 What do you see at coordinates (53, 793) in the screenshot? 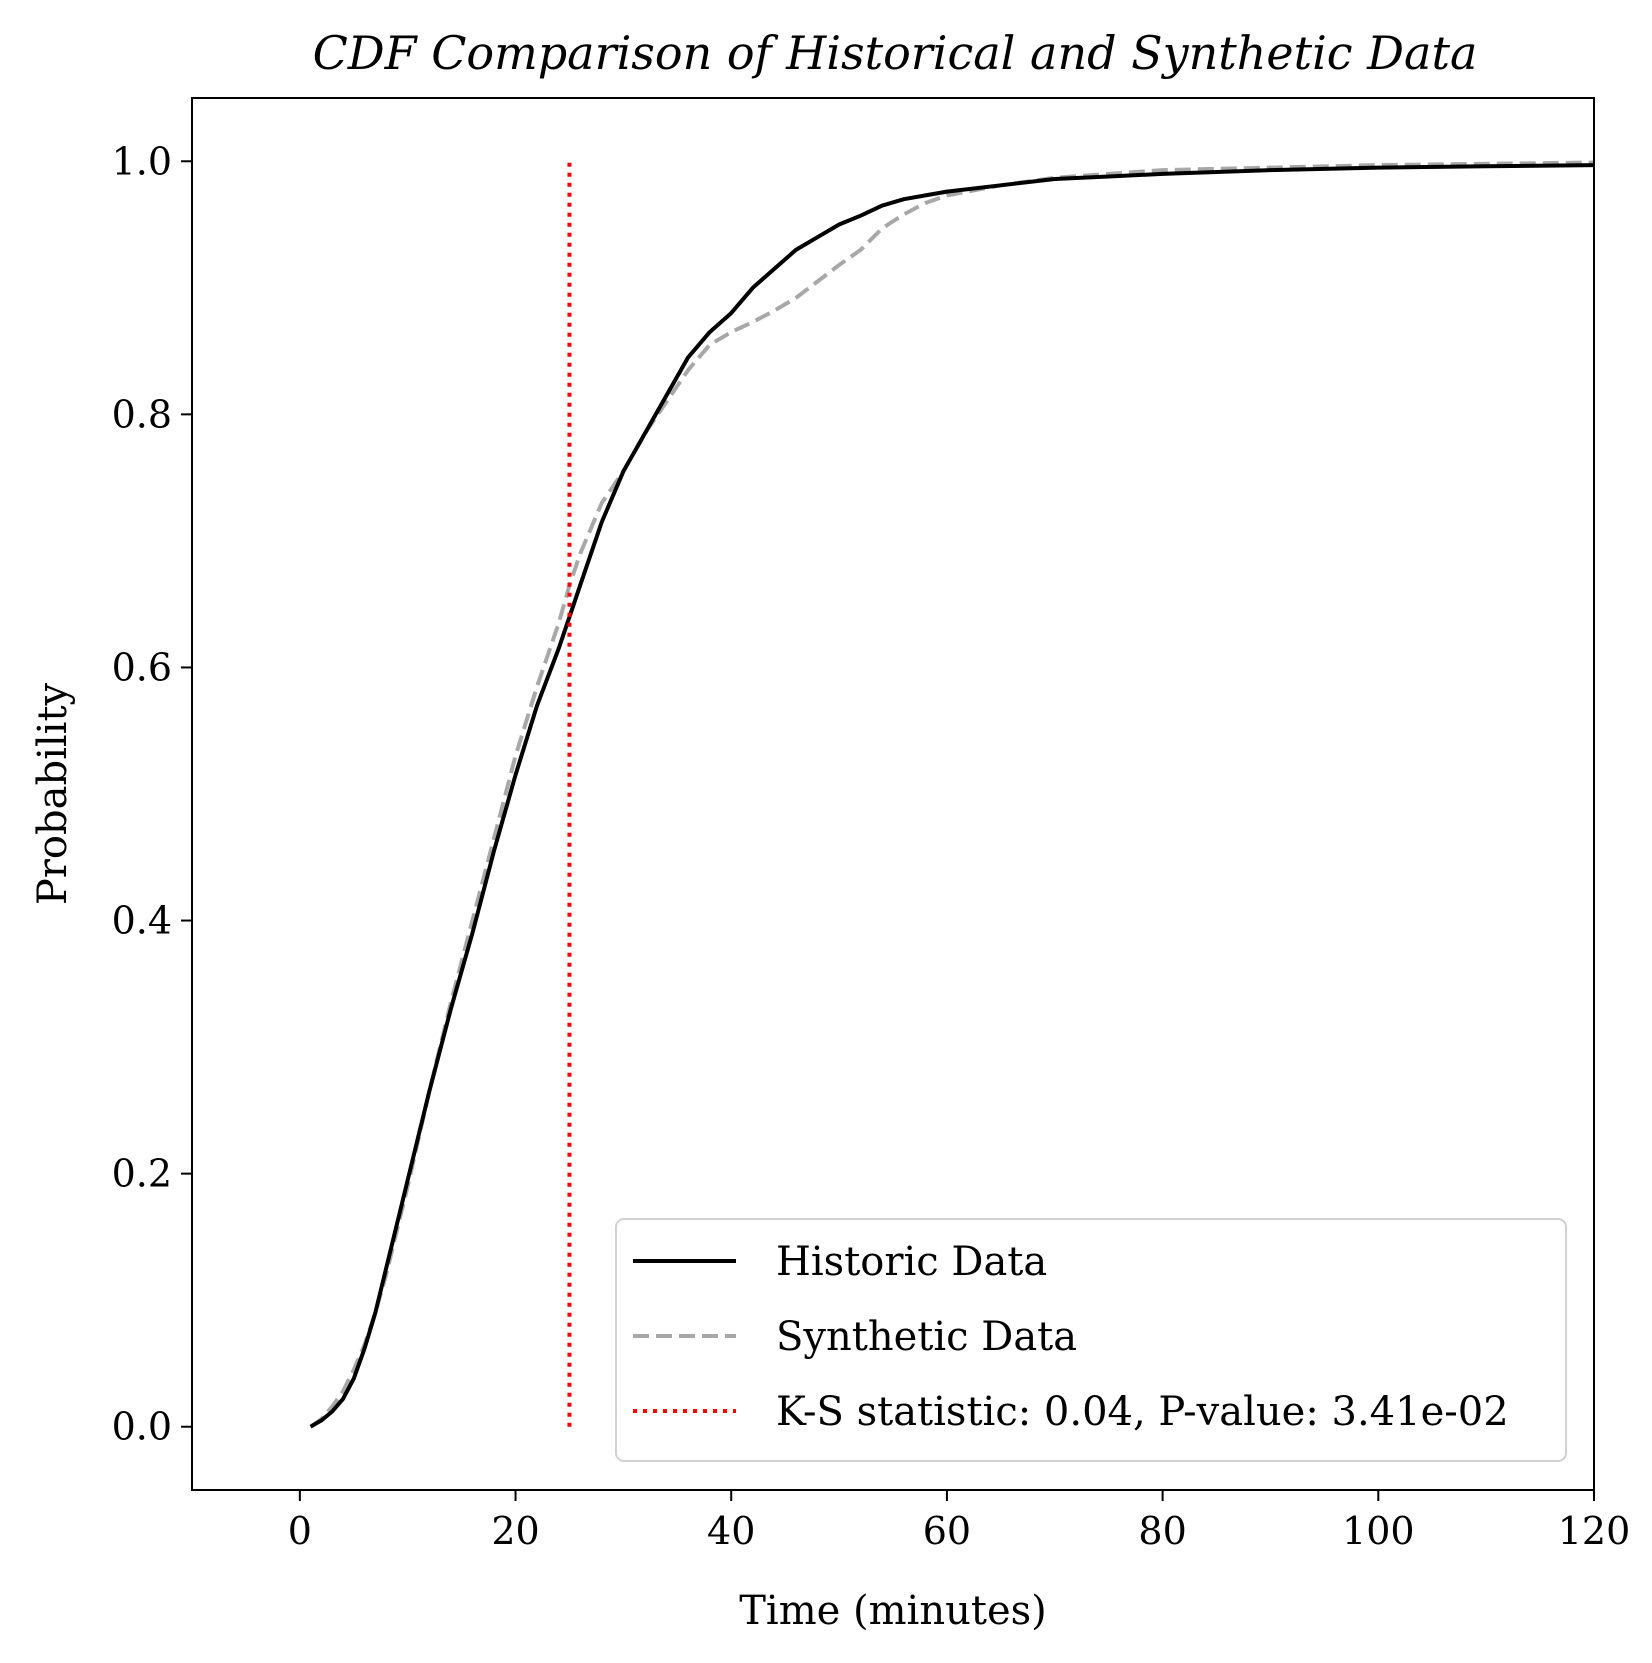
I see `y-axis-label: Probability` at bounding box center [53, 793].